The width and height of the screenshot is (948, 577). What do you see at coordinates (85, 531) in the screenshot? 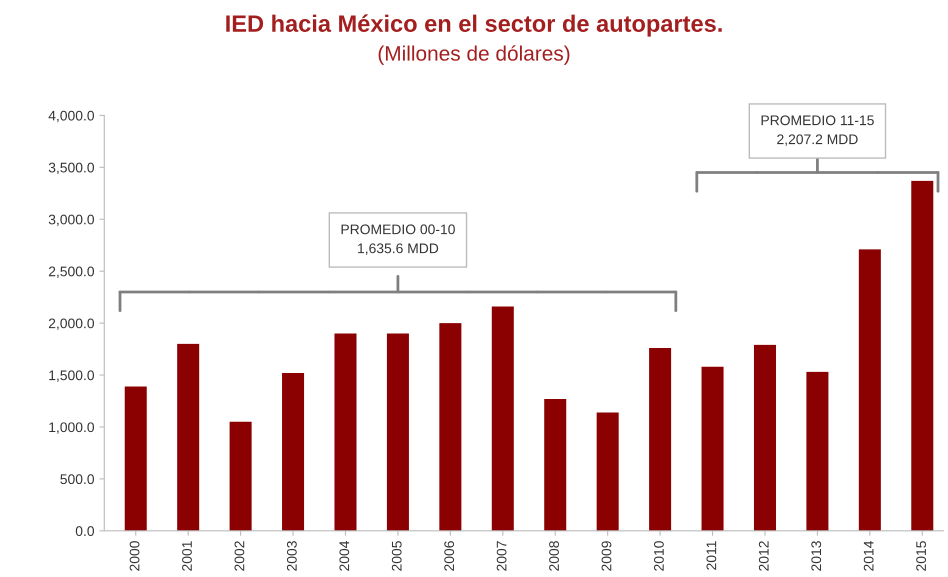
I see `y-tick-label: 0.0` at bounding box center [85, 531].